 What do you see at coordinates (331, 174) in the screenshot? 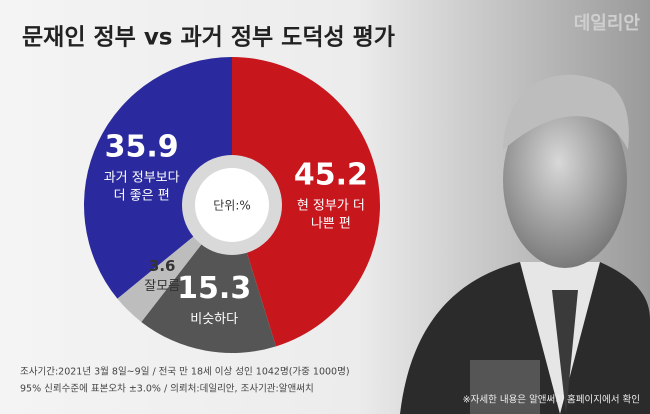
I see `value-label: 45.2` at bounding box center [331, 174].